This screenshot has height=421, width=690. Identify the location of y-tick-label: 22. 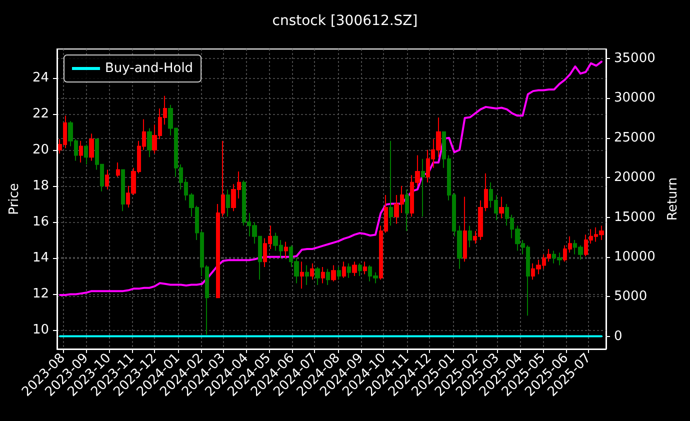
(40, 114).